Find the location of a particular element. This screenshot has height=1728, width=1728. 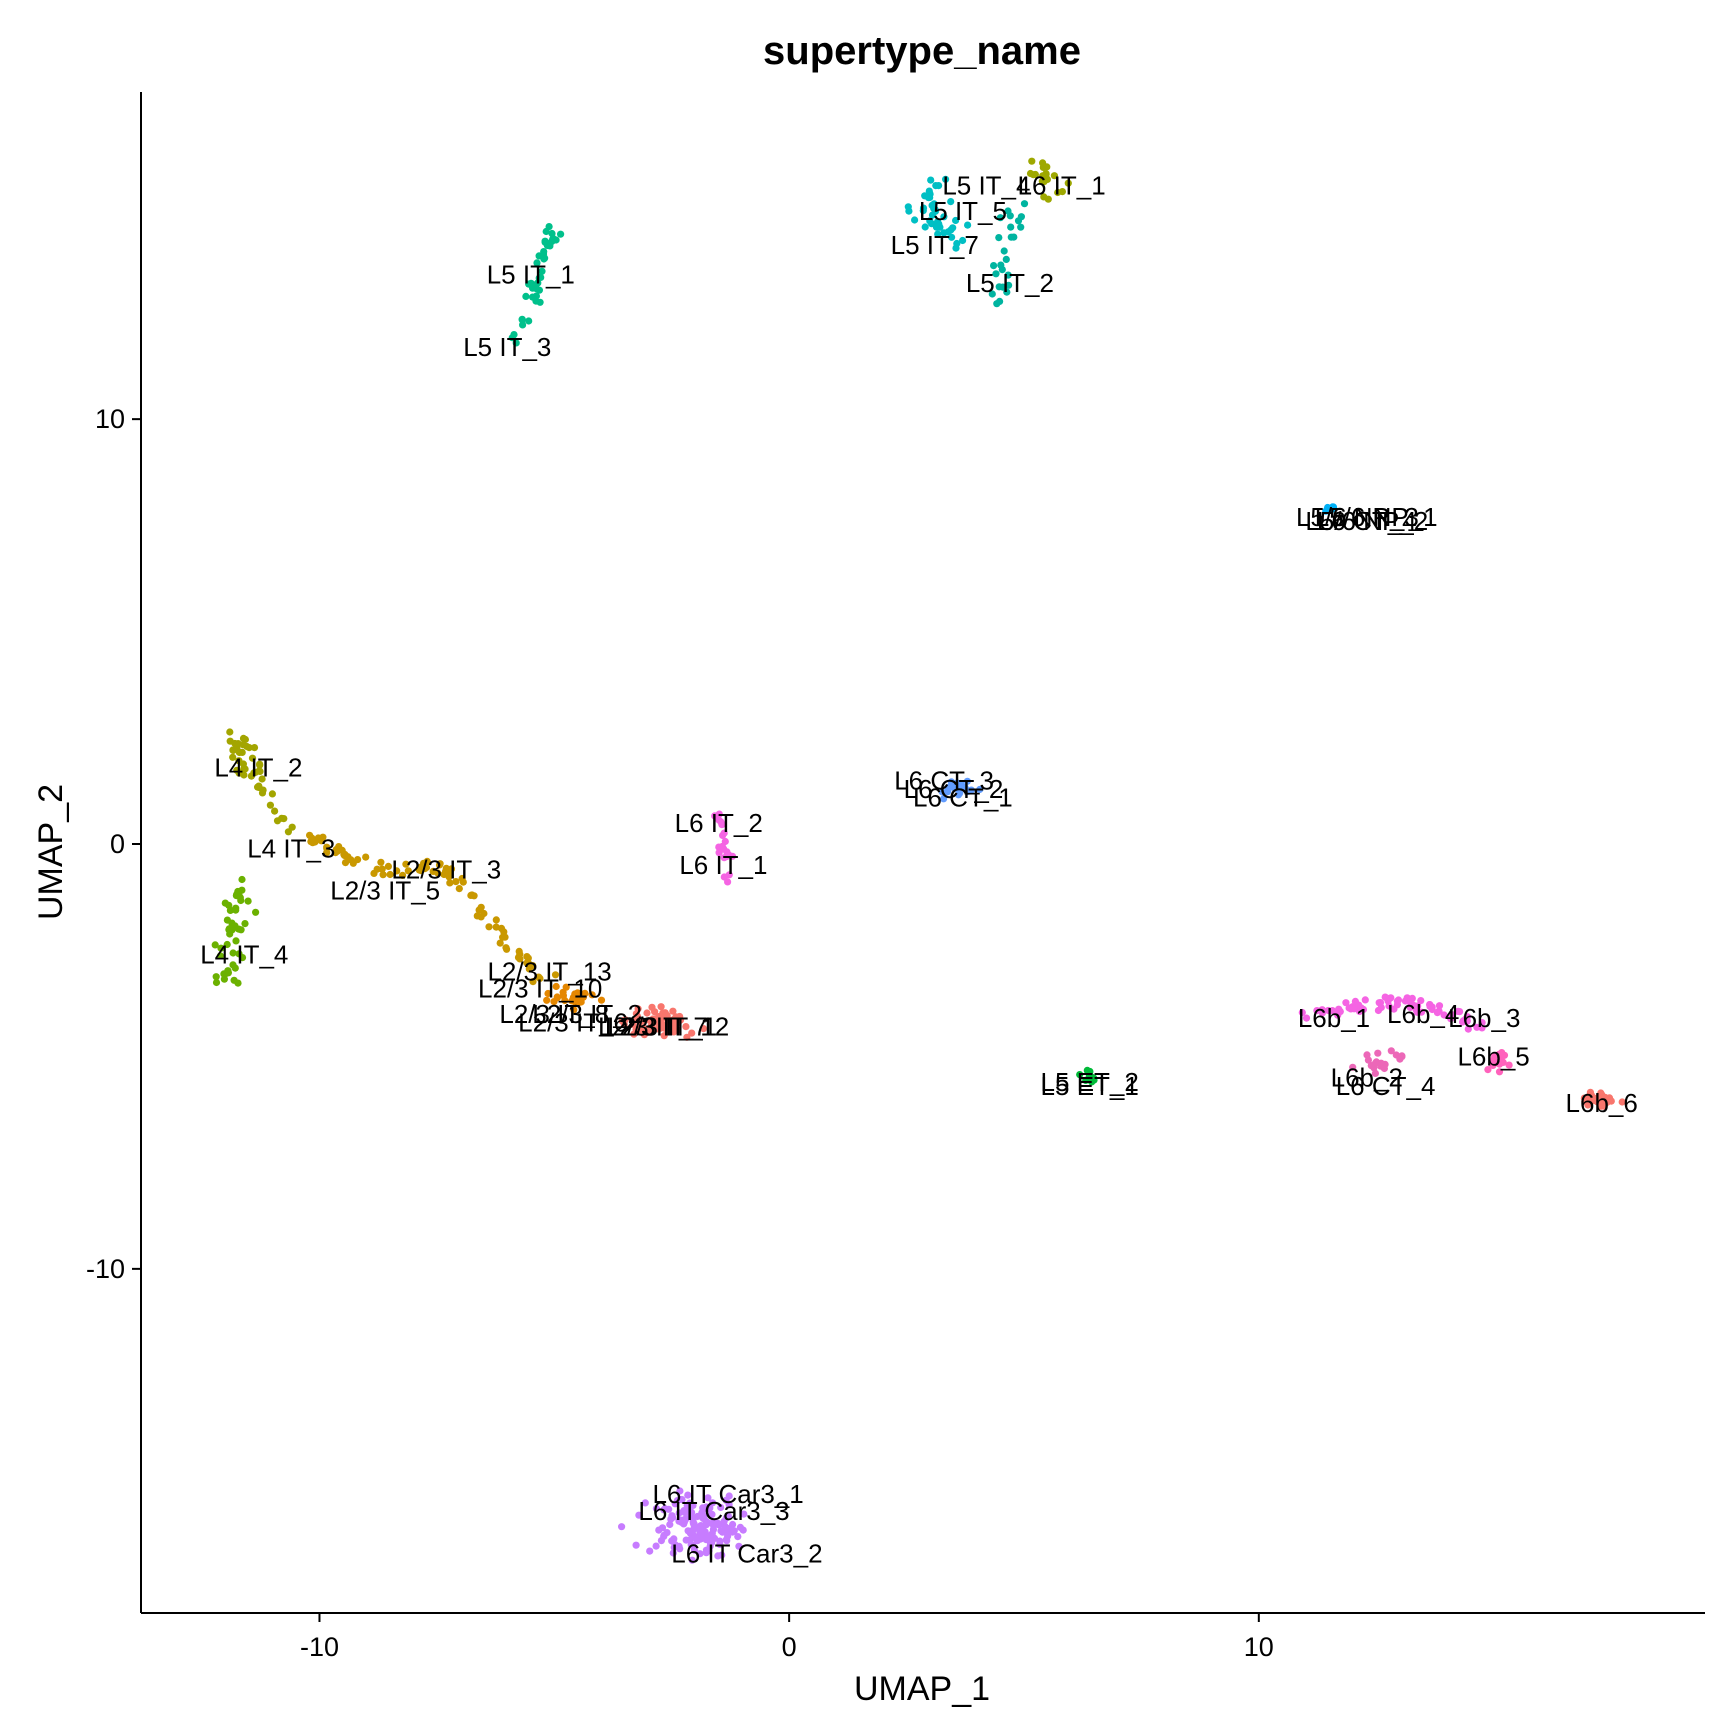

chart-title: supertype_name is located at coordinates (922, 51).